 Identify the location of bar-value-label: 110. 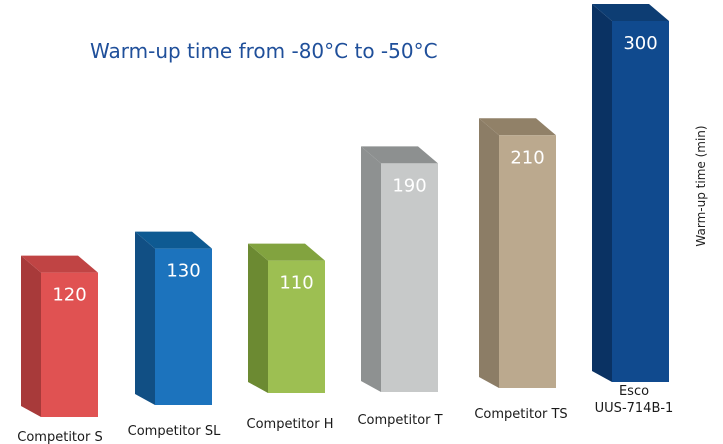
(296, 283).